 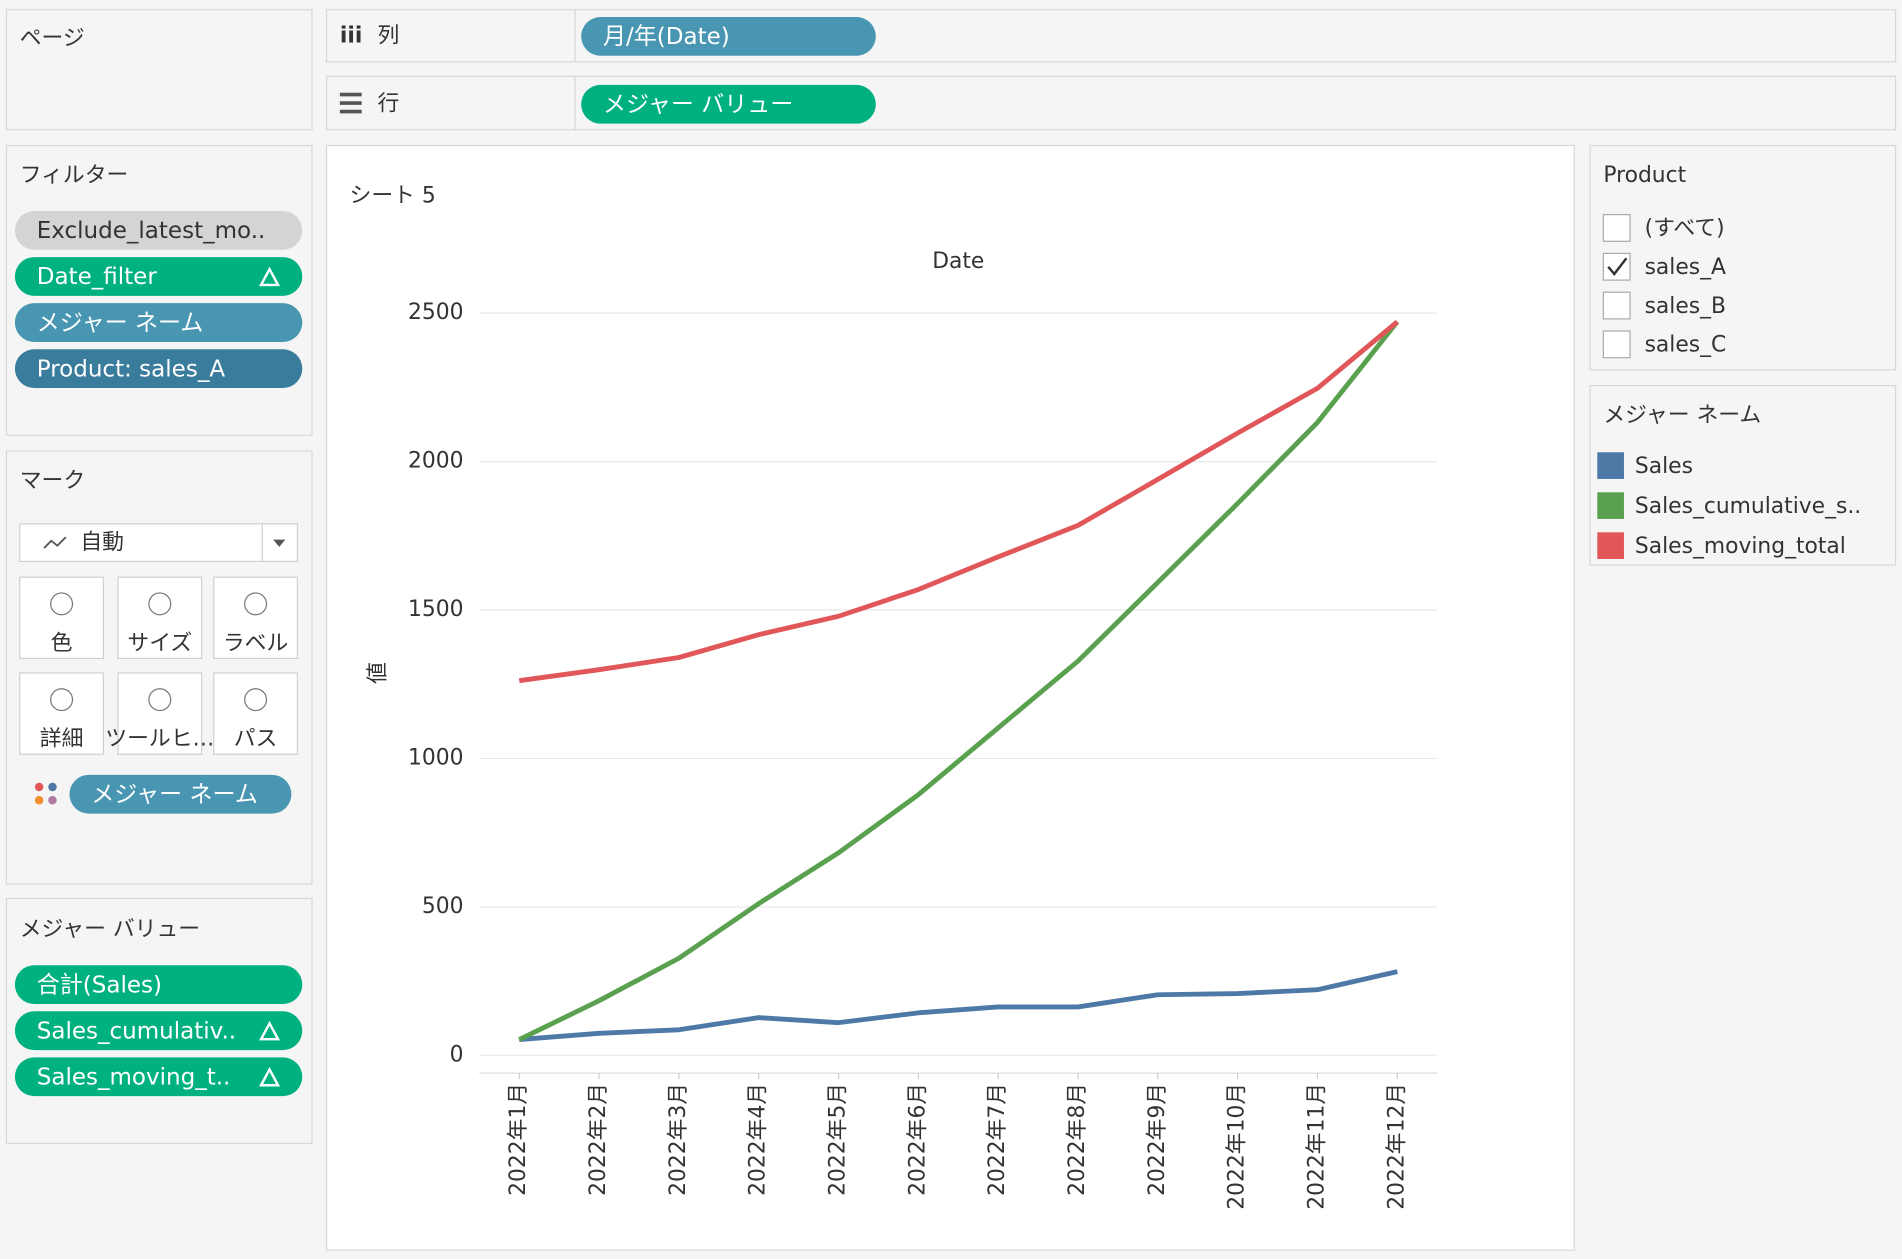 What do you see at coordinates (1316, 1146) in the screenshot?
I see `x-tick-label: 2022年11月` at bounding box center [1316, 1146].